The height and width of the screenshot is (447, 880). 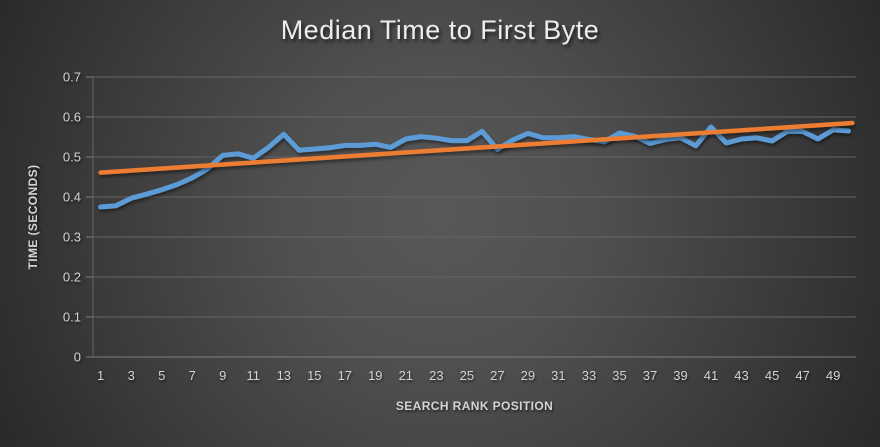 What do you see at coordinates (528, 375) in the screenshot?
I see `x-tick-label: 29` at bounding box center [528, 375].